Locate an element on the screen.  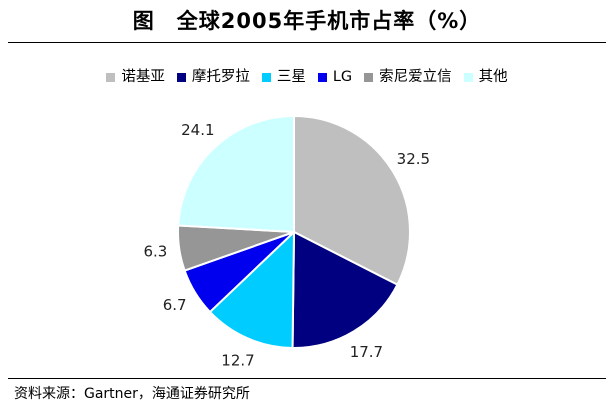
slice-data-label: 6.3 is located at coordinates (155, 252).